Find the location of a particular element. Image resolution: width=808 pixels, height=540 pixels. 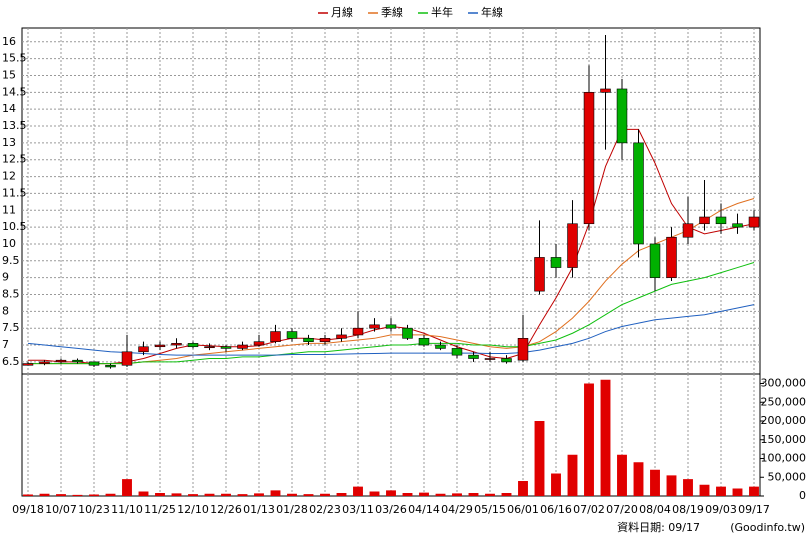

y-tick-label: 11 is located at coordinates (9, 209).